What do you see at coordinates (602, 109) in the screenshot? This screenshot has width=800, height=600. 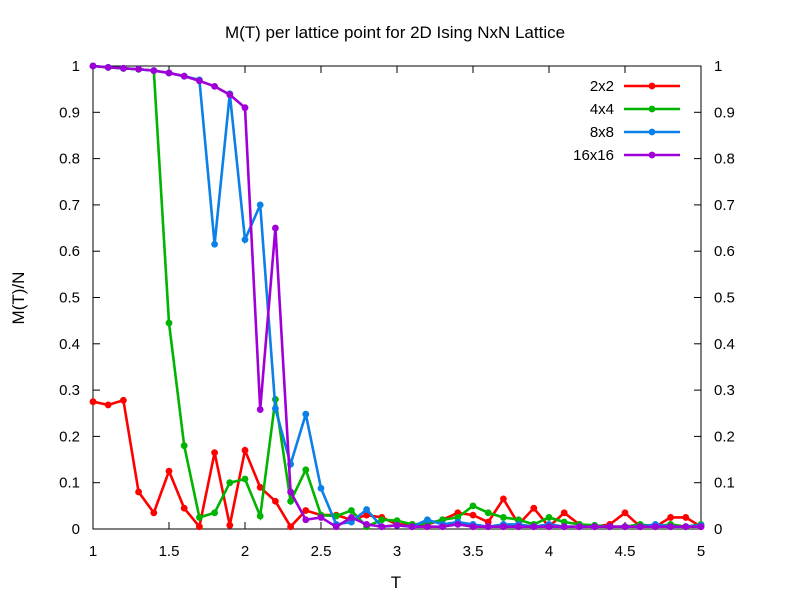 I see `legend-label: 4x4` at bounding box center [602, 109].